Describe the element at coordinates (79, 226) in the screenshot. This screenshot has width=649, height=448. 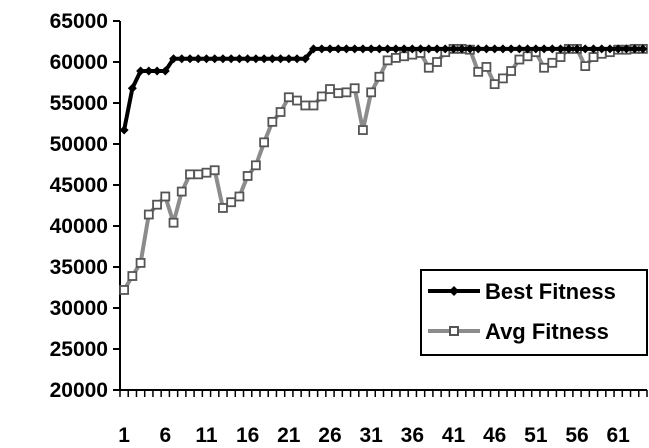
I see `y-tick-label: 40000` at that location.